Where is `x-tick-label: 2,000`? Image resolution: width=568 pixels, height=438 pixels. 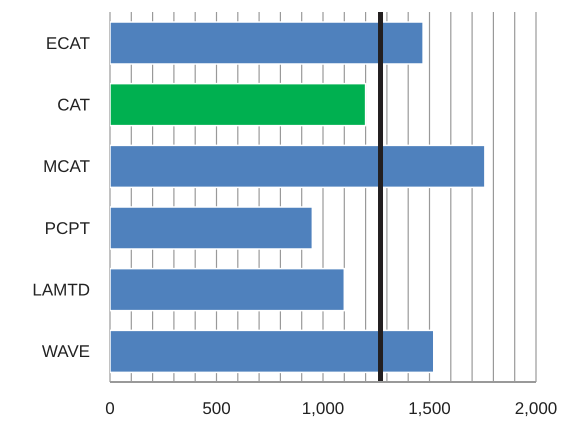 x-tick-label: 2,000 is located at coordinates (536, 408).